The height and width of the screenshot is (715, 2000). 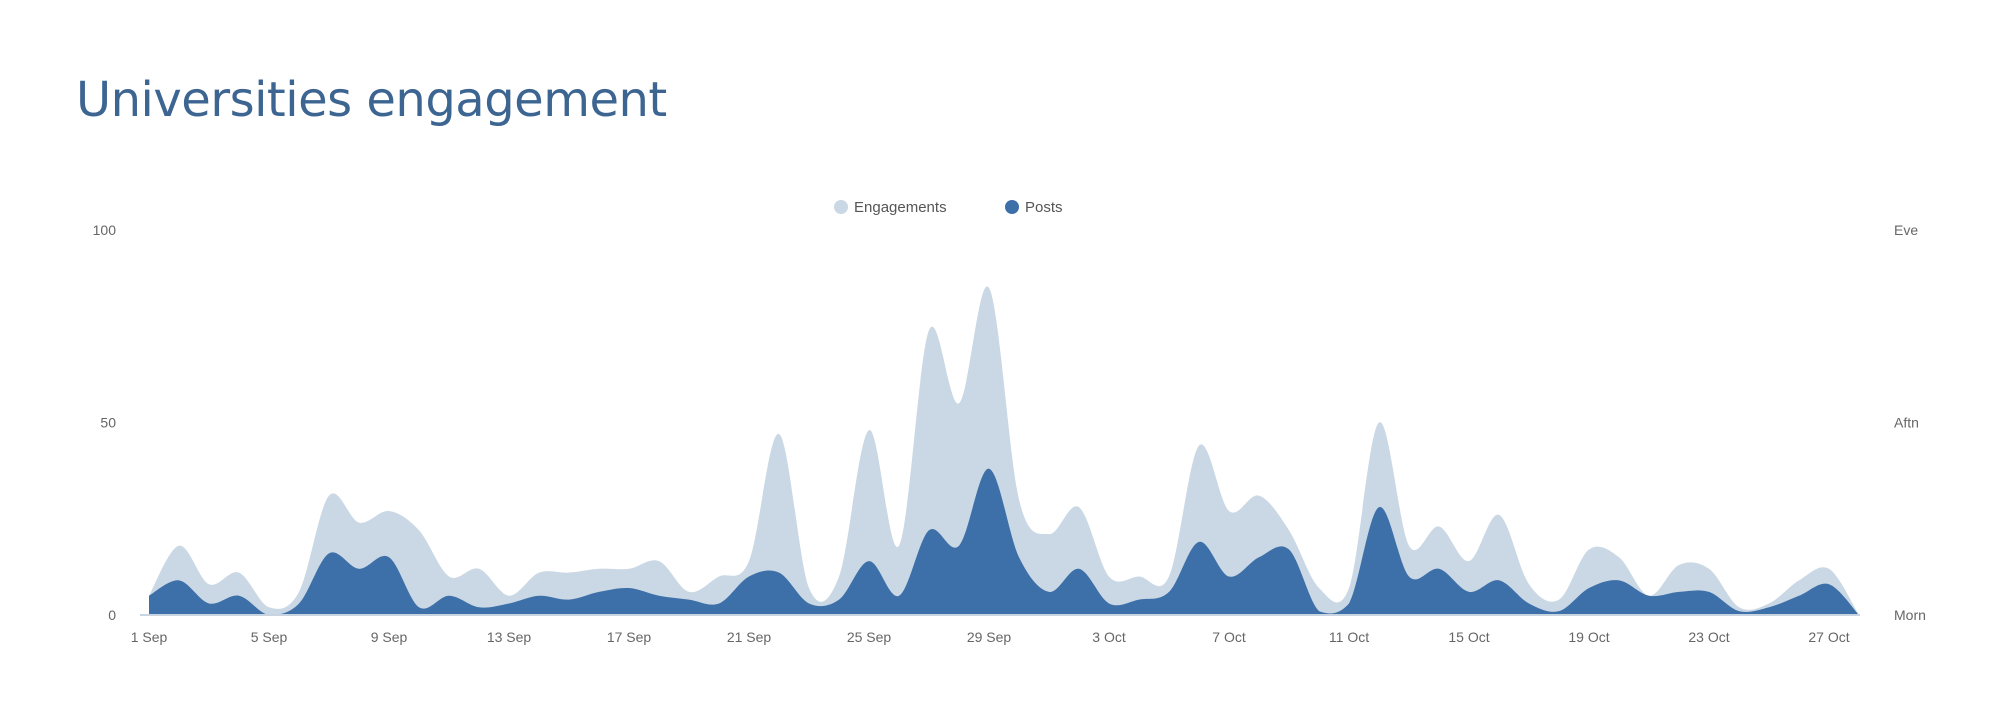 What do you see at coordinates (371, 100) in the screenshot?
I see `page-title: Universities engagement` at bounding box center [371, 100].